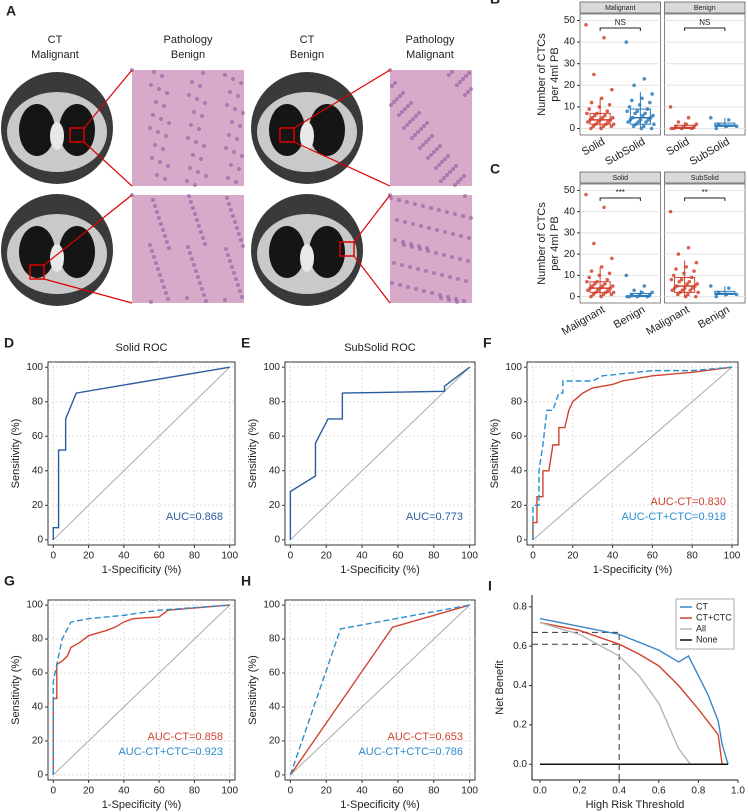 The image size is (748, 812). I want to click on facet-title: Benign, so click(705, 8).